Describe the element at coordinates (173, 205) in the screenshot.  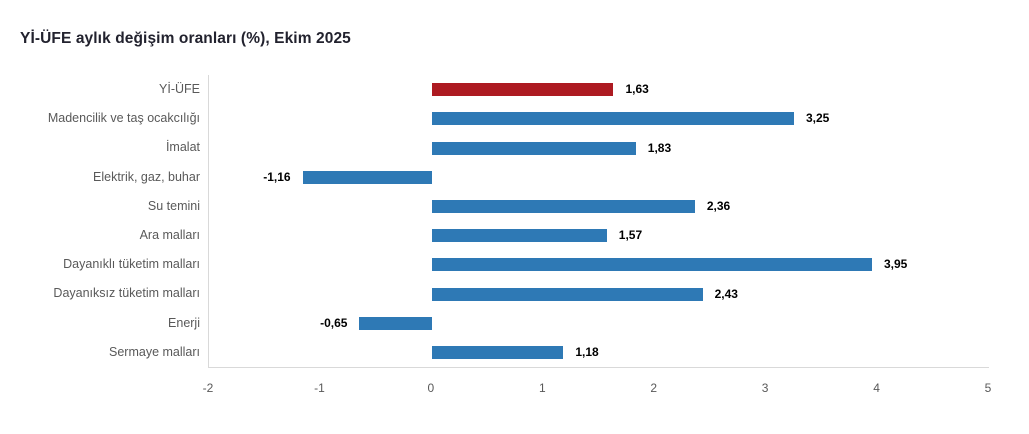
I see `category-label: Su temini` at that location.